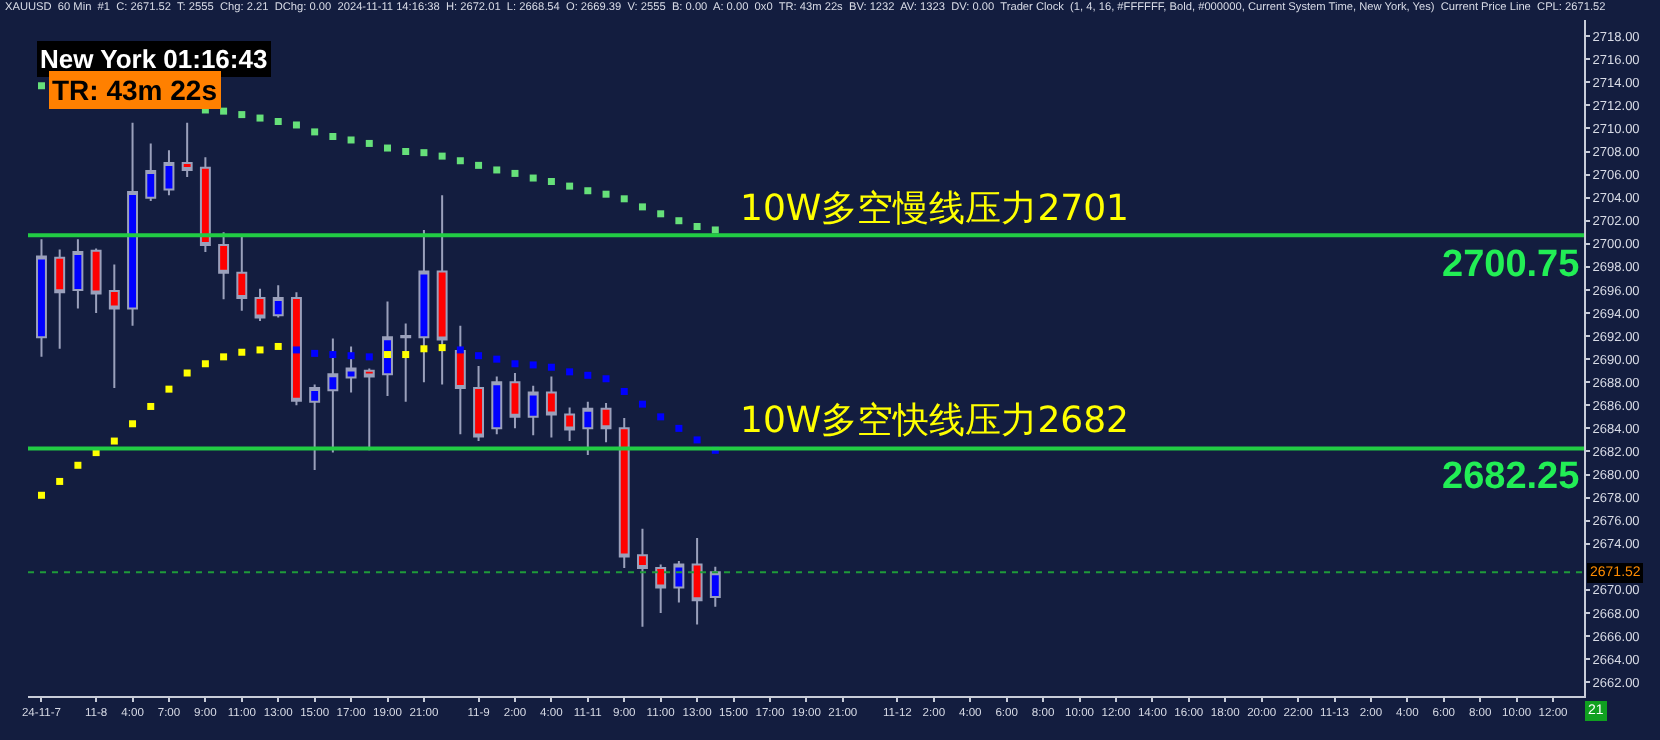 The width and height of the screenshot is (1660, 740). I want to click on ref-line-label: 2700.75, so click(1511, 265).